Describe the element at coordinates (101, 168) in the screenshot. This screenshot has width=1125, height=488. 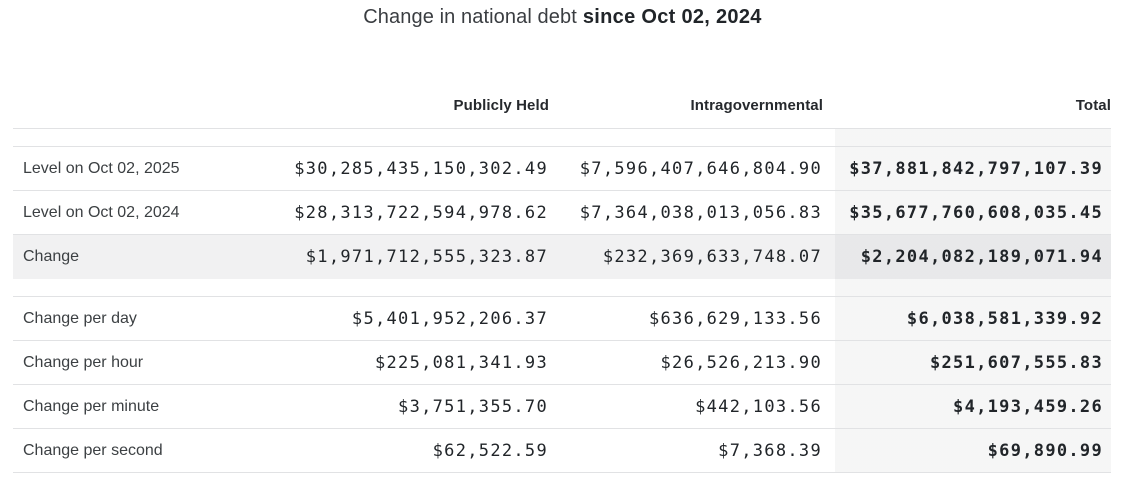
I see `row-label: Level on Oct 02, 2025` at that location.